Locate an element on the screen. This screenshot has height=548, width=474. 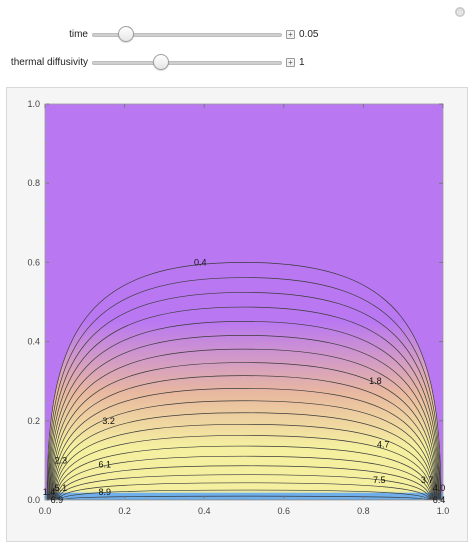
time-slider-thumb is located at coordinates (126, 34).